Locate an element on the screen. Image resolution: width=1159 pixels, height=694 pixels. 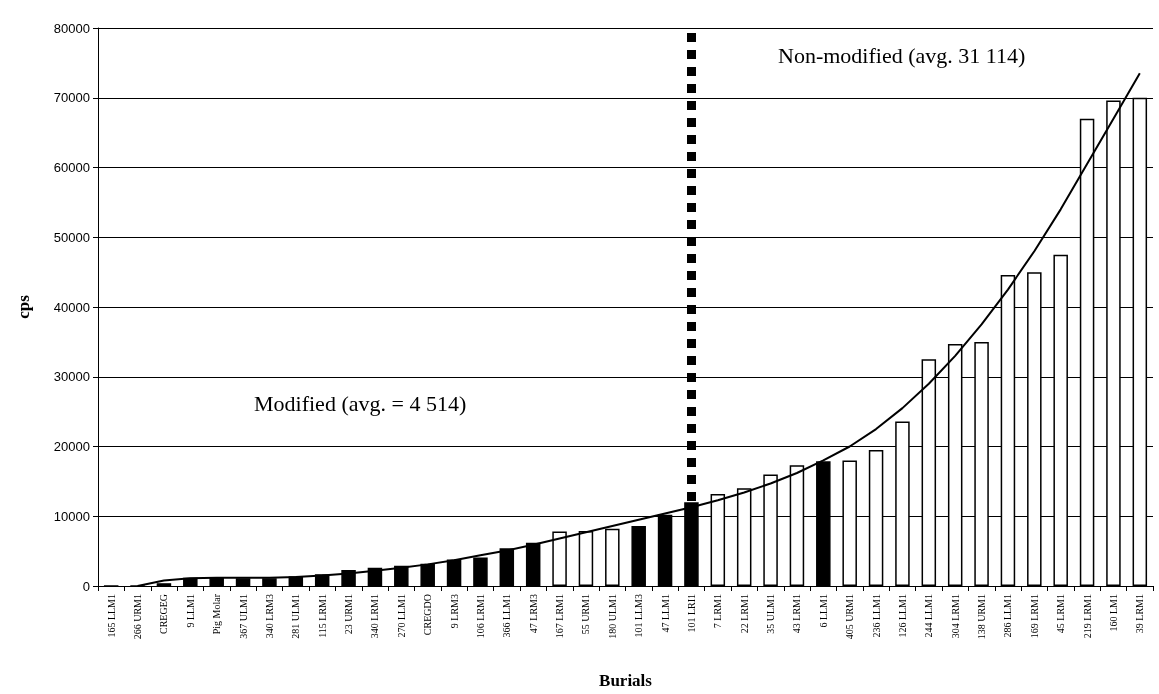
x-tick-label: 101 LRI1 is located at coordinates (691, 613).